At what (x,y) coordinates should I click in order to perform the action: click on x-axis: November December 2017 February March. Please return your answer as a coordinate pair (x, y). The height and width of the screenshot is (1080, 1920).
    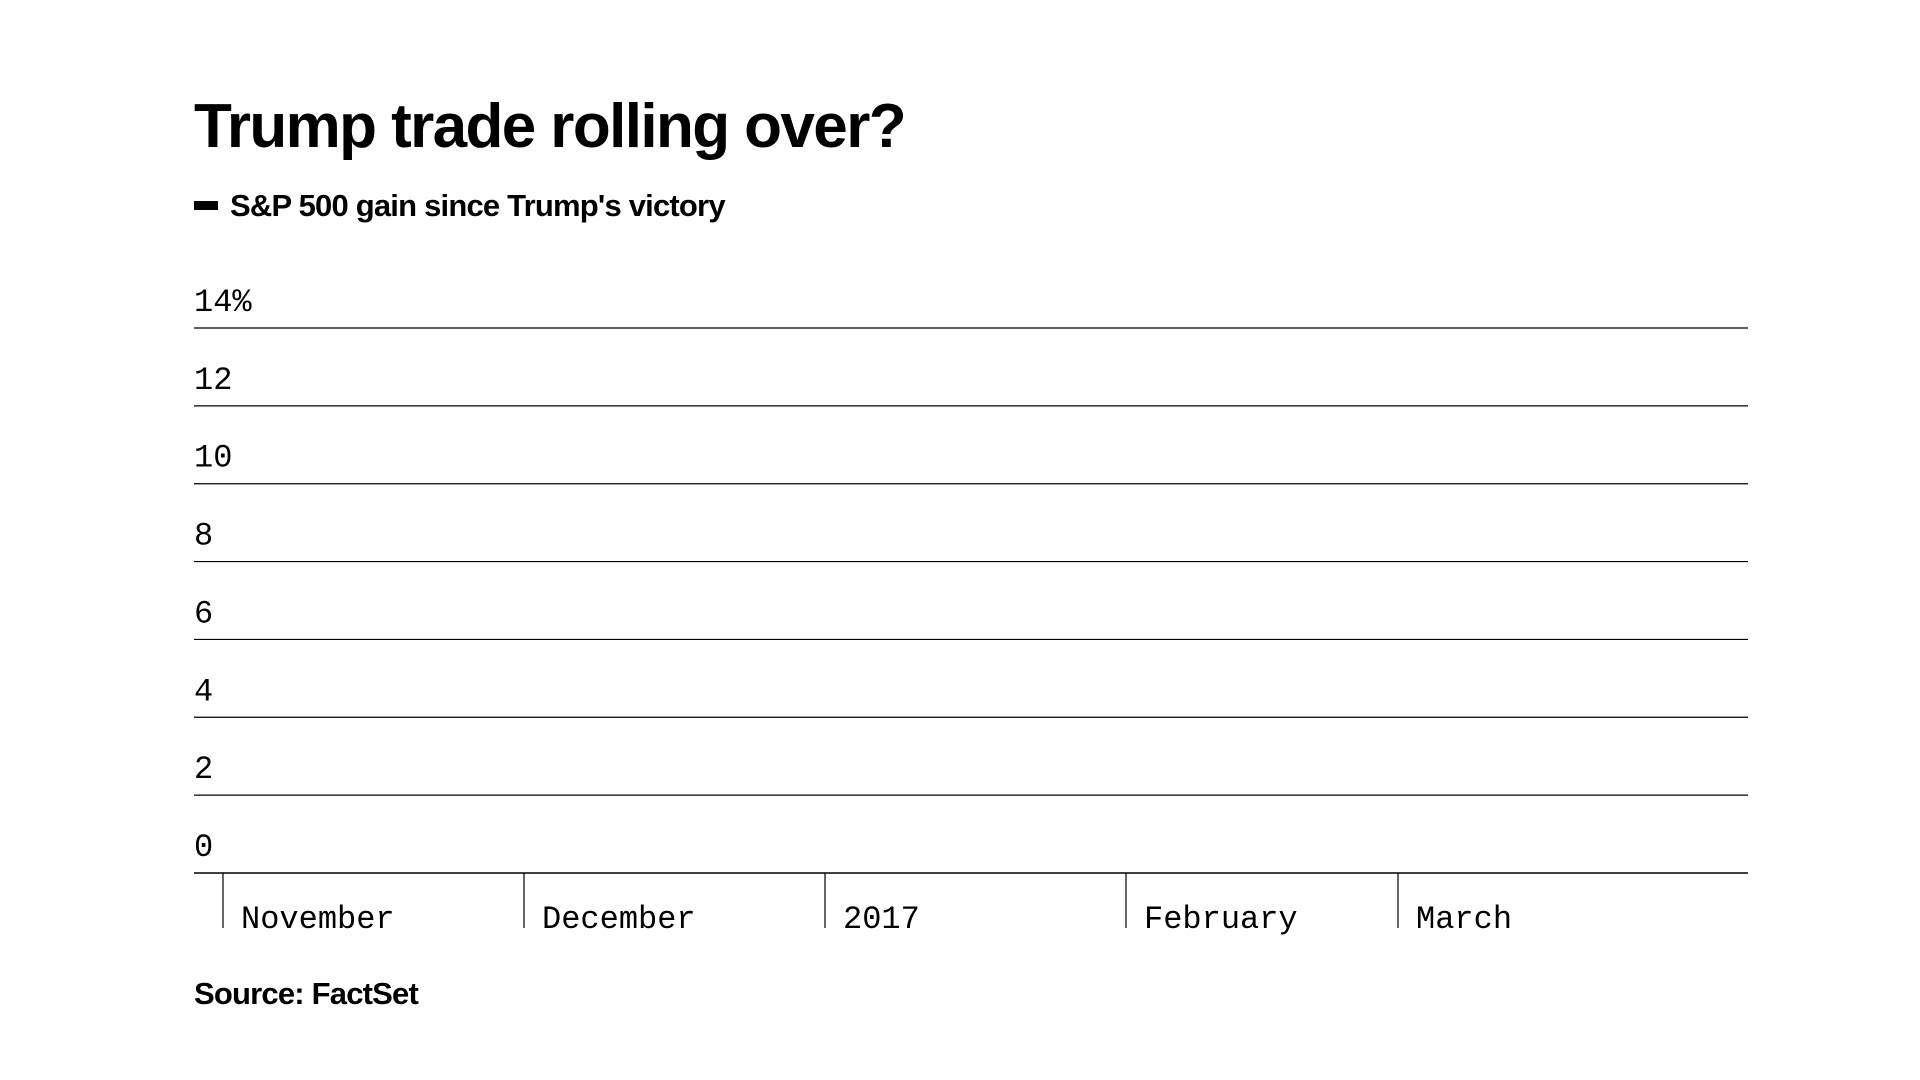
    Looking at the image, I should click on (867, 905).